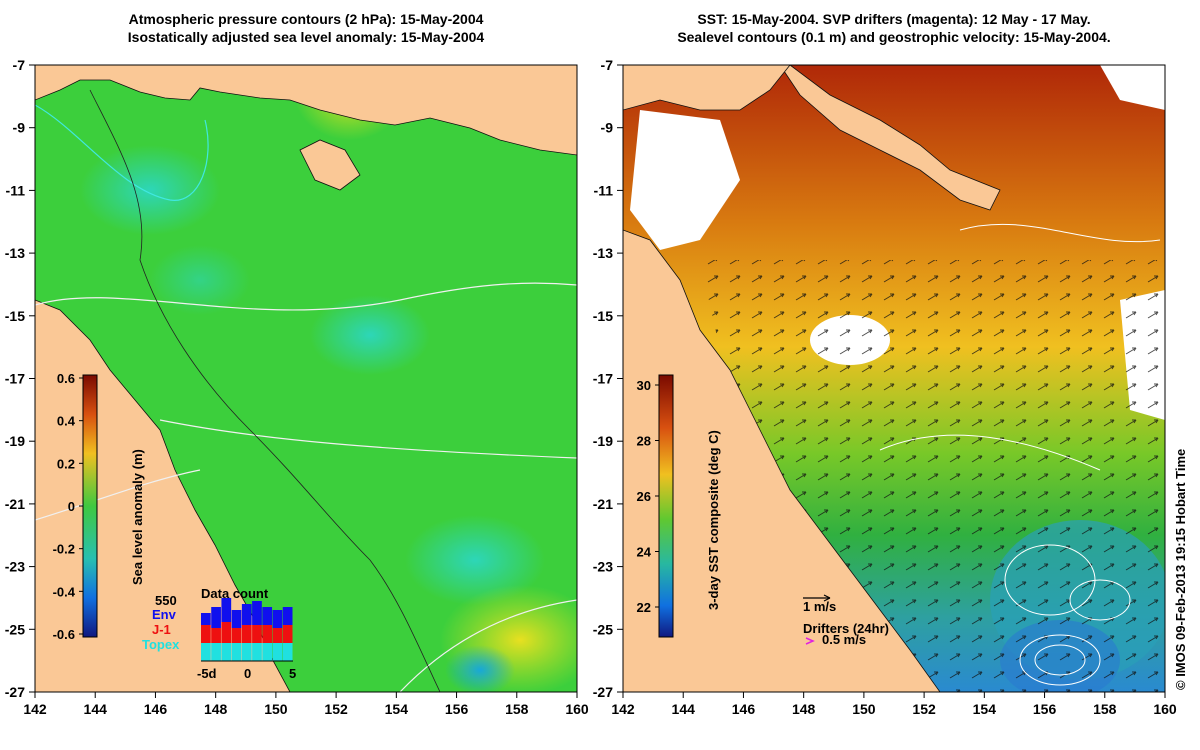  I want to click on x-tick-label: 154, so click(397, 709).